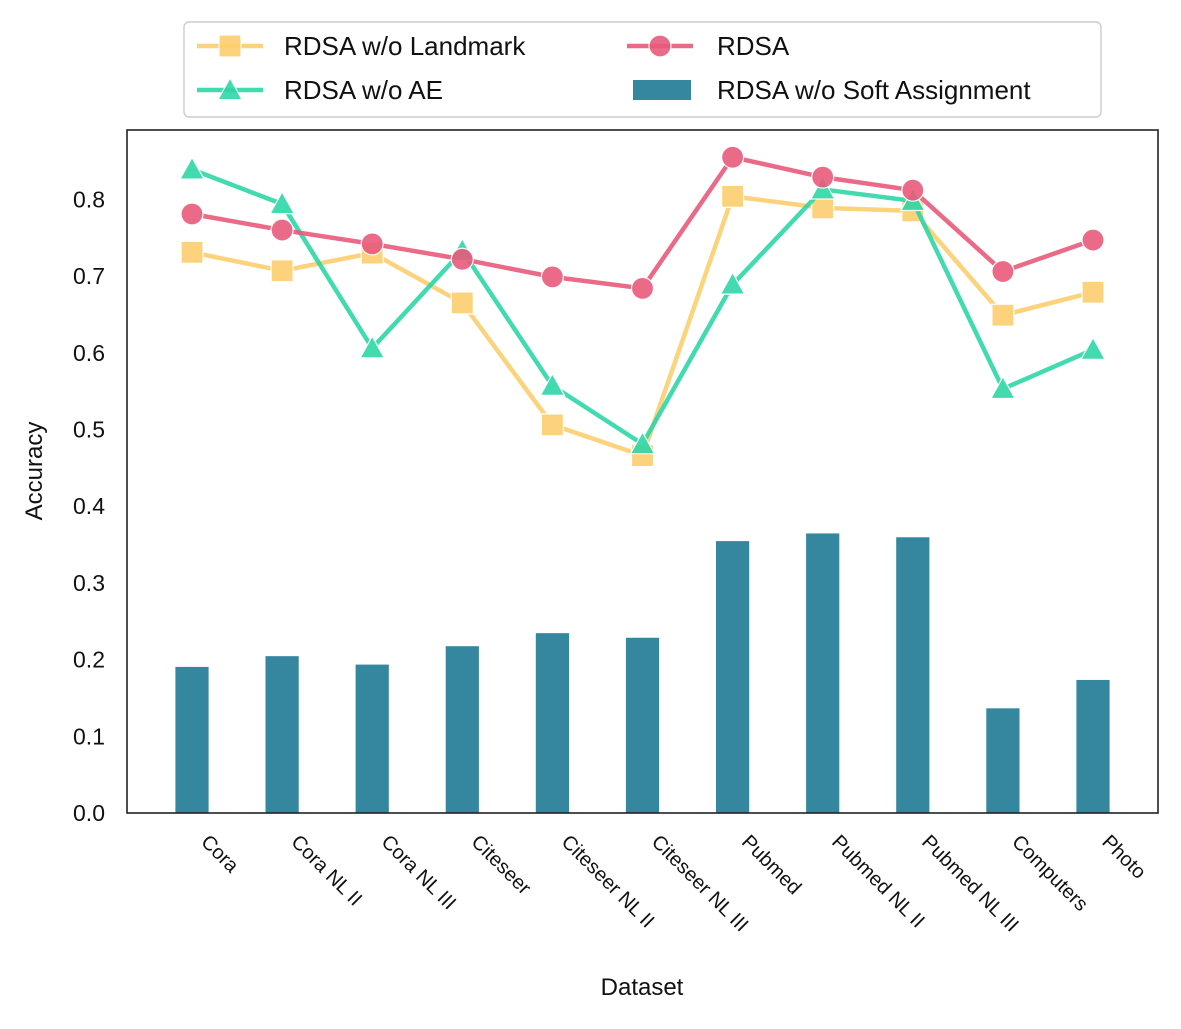  I want to click on series-group, so click(642, 222).